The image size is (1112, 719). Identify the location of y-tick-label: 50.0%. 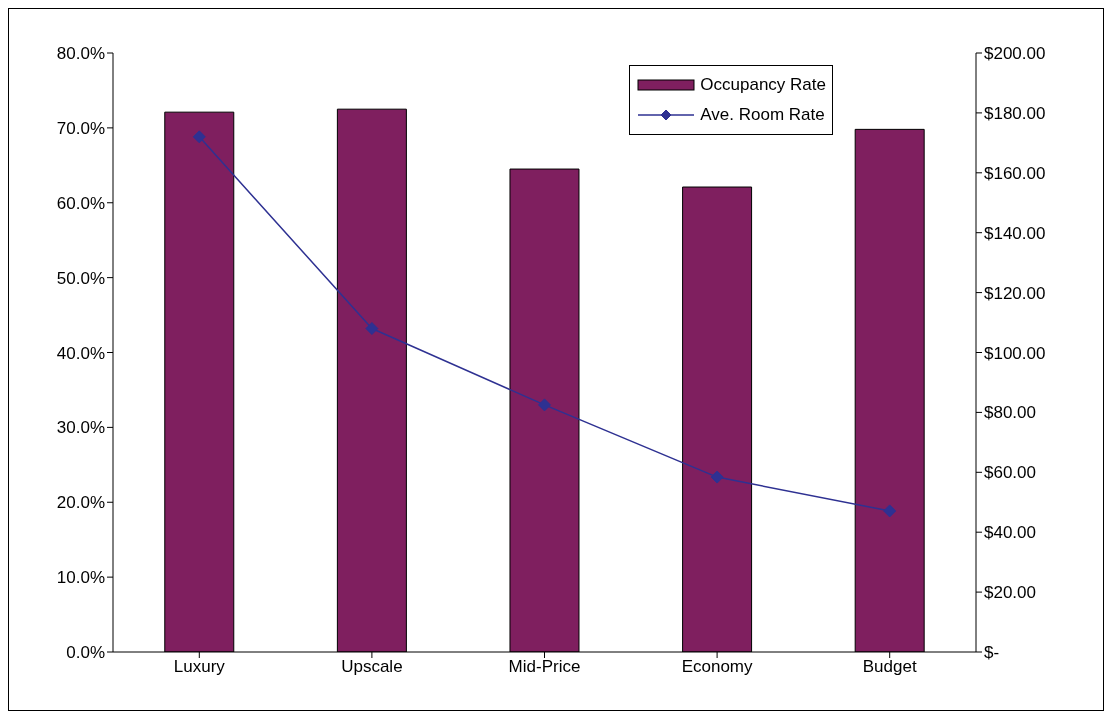
(80, 278).